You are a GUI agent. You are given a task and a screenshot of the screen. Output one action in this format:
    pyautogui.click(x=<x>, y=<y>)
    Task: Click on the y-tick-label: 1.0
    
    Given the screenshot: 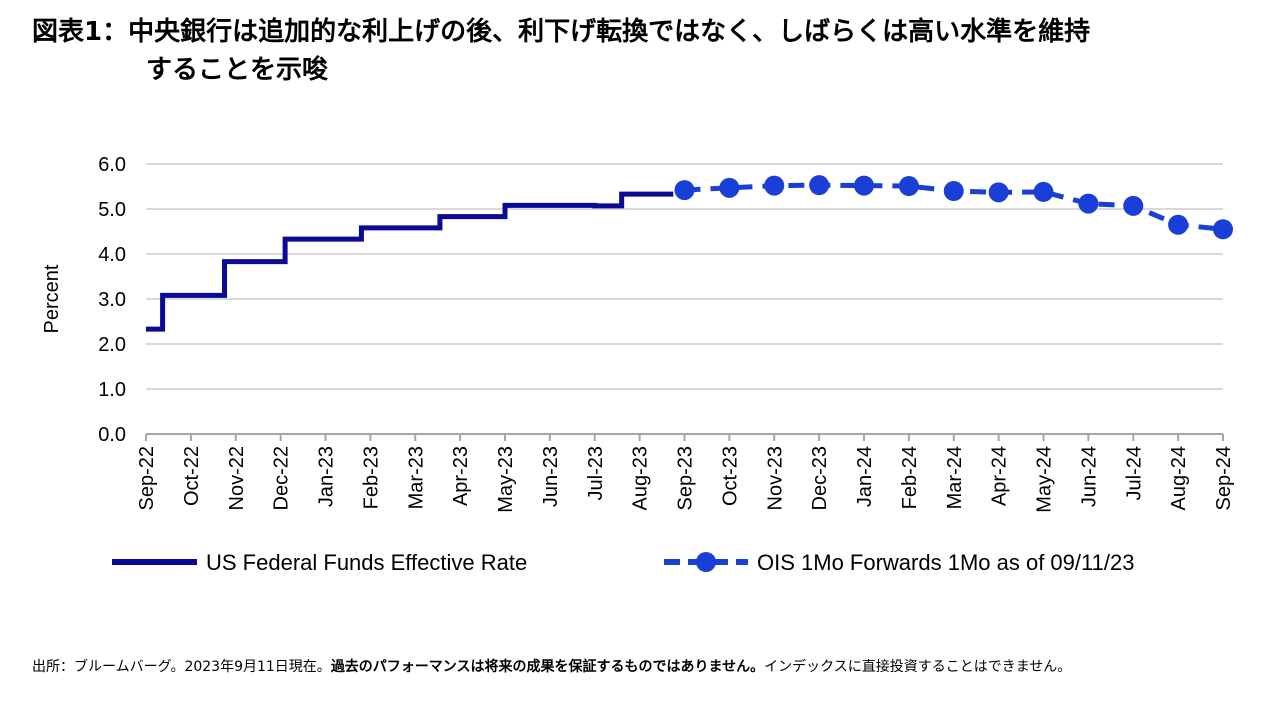 What is the action you would take?
    pyautogui.click(x=112, y=390)
    